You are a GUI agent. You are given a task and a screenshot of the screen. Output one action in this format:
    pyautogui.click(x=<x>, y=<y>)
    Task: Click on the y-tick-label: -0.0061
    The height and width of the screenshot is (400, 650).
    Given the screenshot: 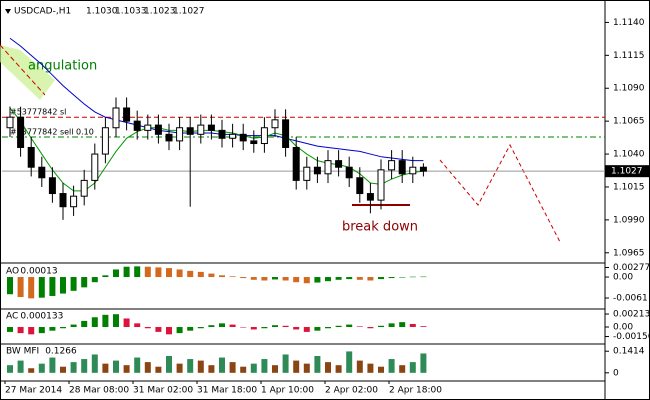 What is the action you would take?
    pyautogui.click(x=630, y=299)
    